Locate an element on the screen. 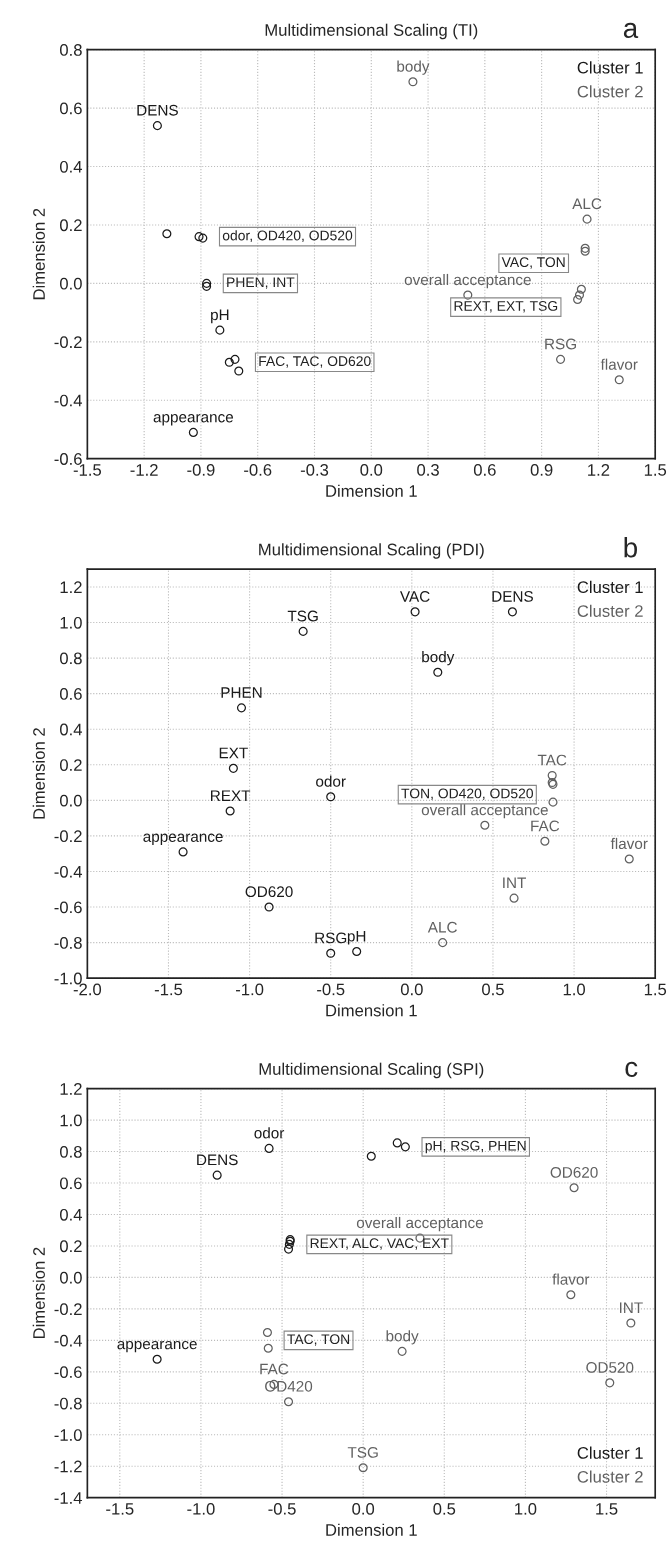 The width and height of the screenshot is (672, 1552). text: c is located at coordinates (631, 1069).